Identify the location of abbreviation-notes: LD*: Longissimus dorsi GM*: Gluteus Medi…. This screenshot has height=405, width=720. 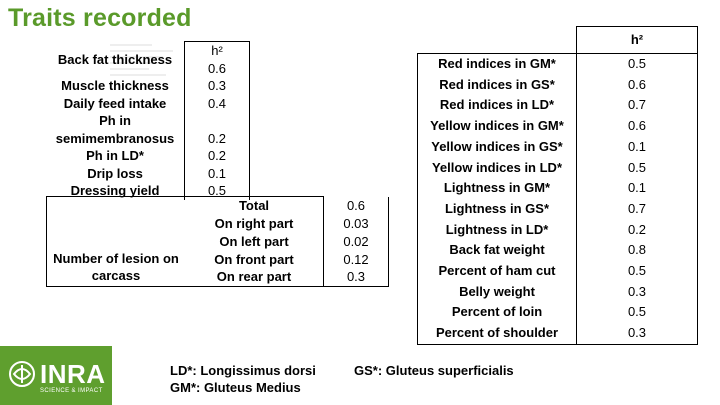
(243, 379).